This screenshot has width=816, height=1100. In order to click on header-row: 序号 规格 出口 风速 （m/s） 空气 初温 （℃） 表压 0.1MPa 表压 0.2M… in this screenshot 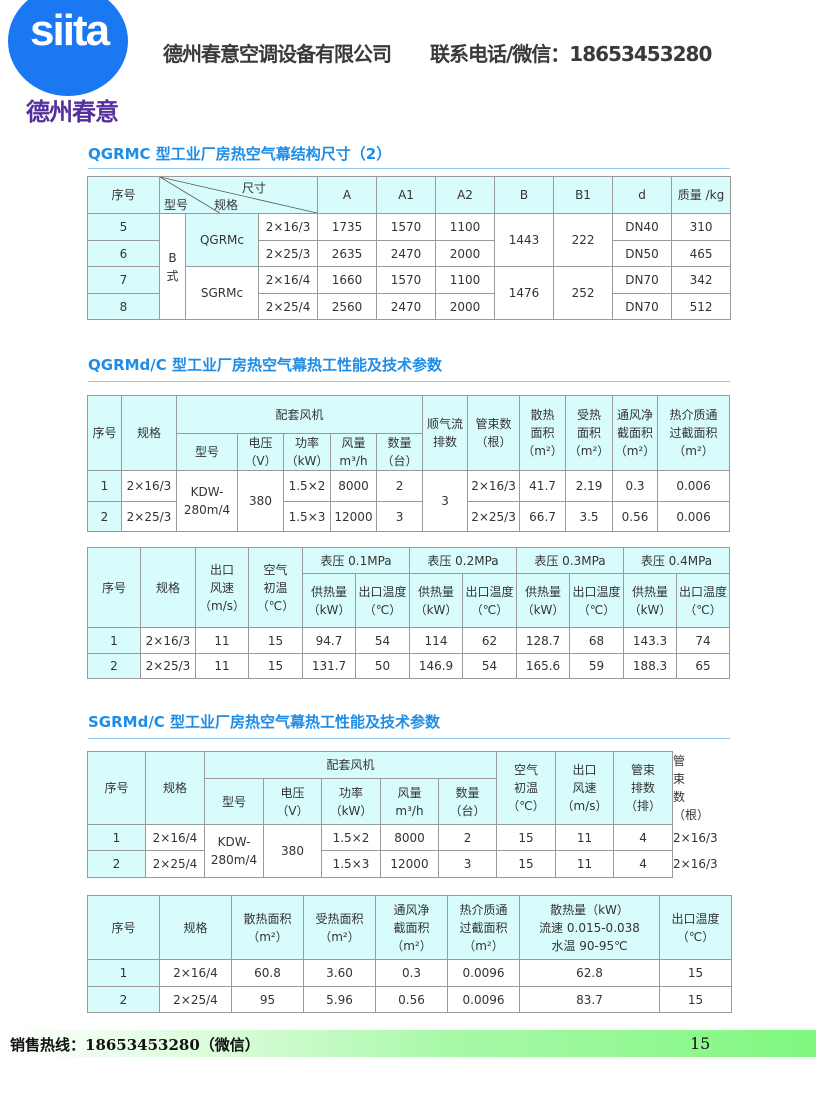, I will do `click(408, 587)`.